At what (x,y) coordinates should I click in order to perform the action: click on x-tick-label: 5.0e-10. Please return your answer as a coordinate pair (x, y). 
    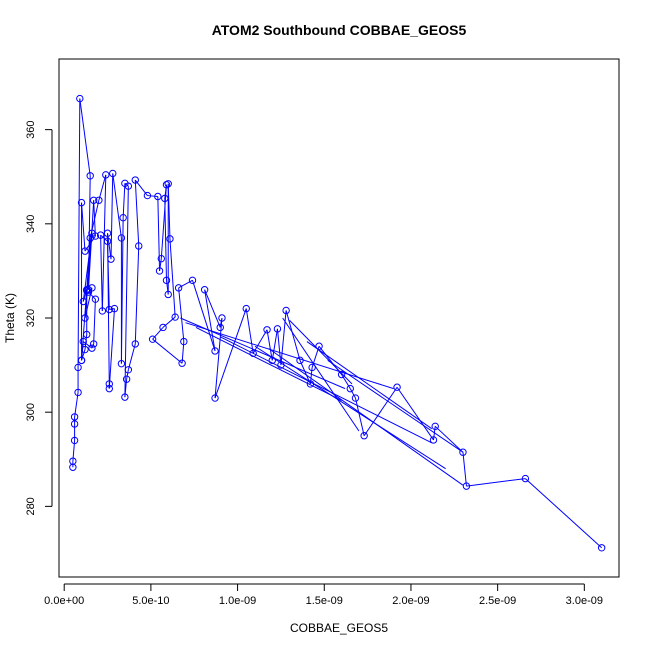
    Looking at the image, I should click on (150, 601).